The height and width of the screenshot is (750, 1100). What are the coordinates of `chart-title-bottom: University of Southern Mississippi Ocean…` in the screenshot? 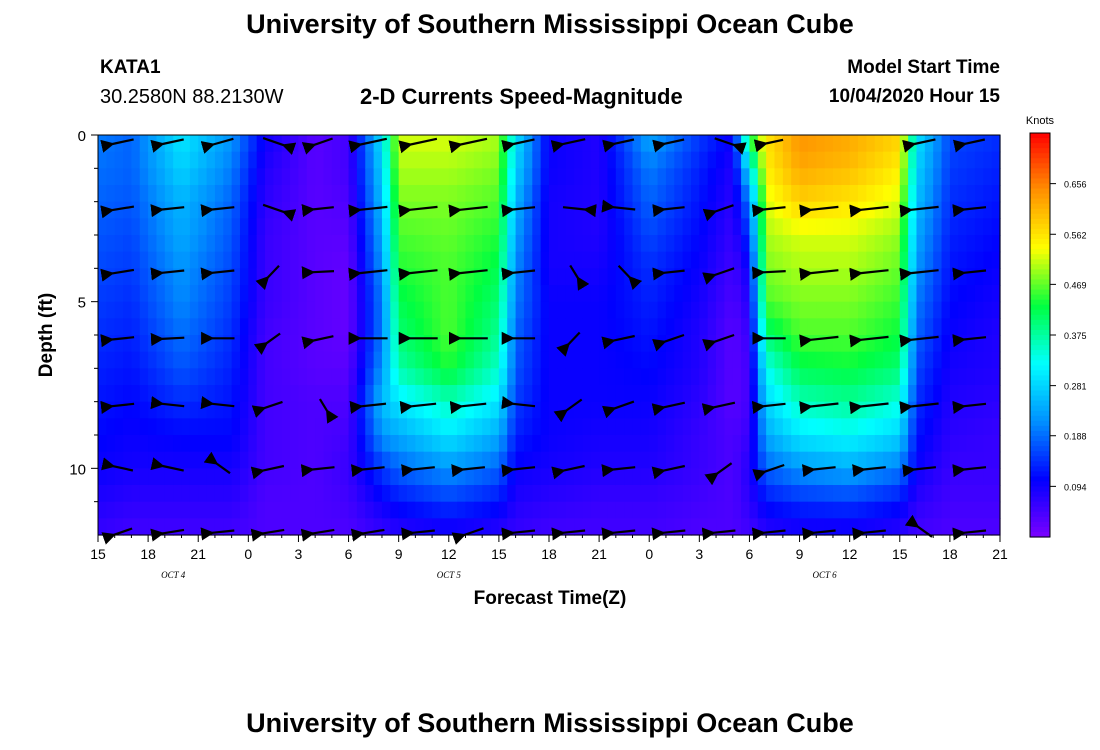 It's located at (550, 723).